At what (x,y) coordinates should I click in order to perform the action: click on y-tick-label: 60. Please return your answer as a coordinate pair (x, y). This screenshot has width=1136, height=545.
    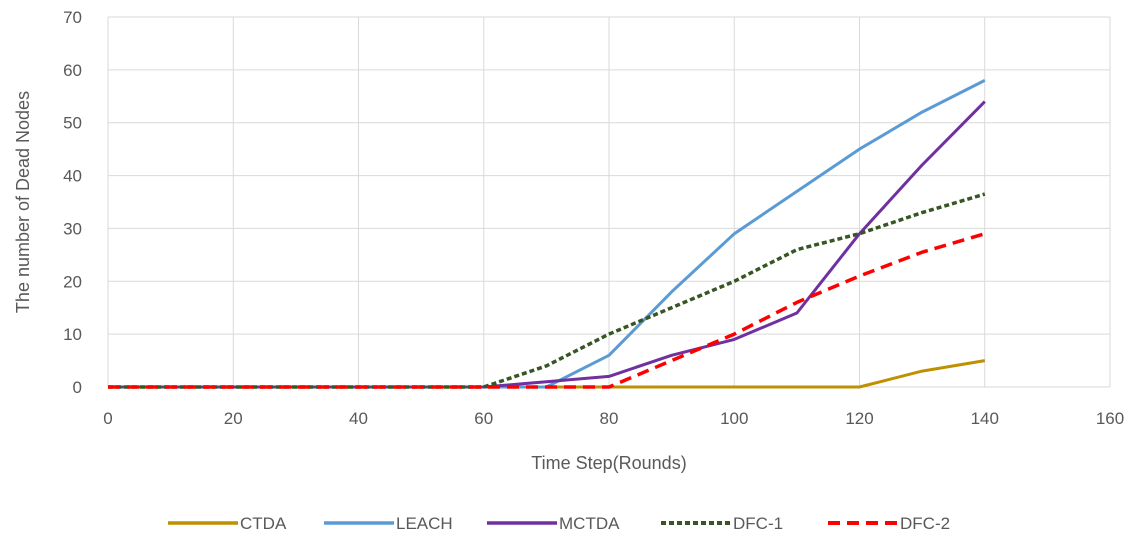
    Looking at the image, I should click on (72, 70).